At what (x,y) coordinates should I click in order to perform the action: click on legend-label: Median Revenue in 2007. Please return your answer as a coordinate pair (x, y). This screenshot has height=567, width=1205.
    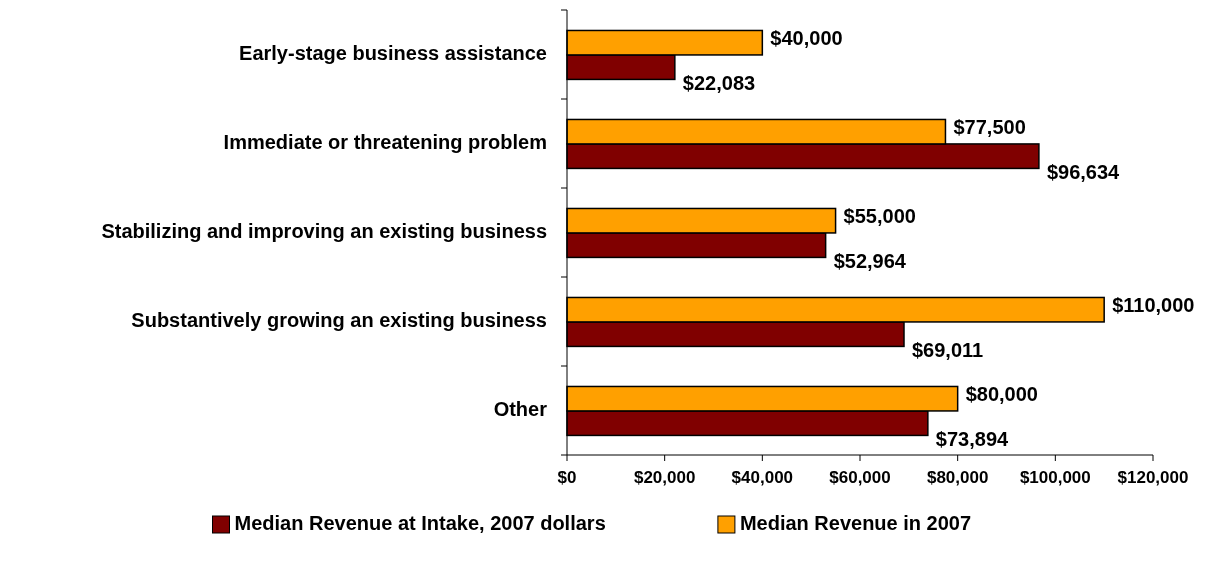
    Looking at the image, I should click on (855, 523).